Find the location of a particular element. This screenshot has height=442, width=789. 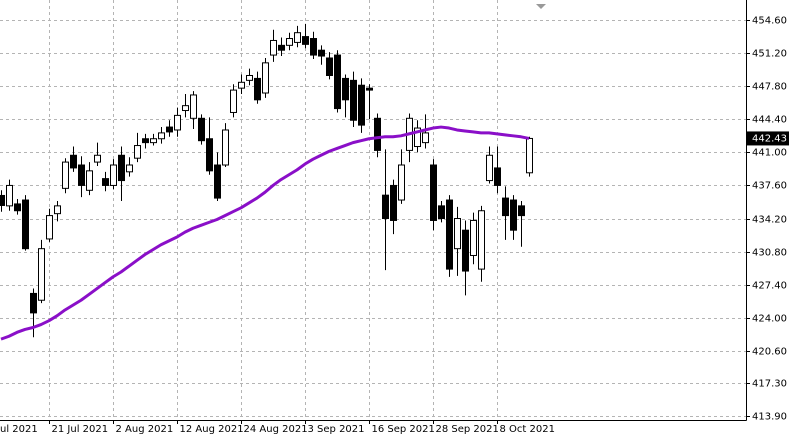

shift-marker is located at coordinates (541, 6).